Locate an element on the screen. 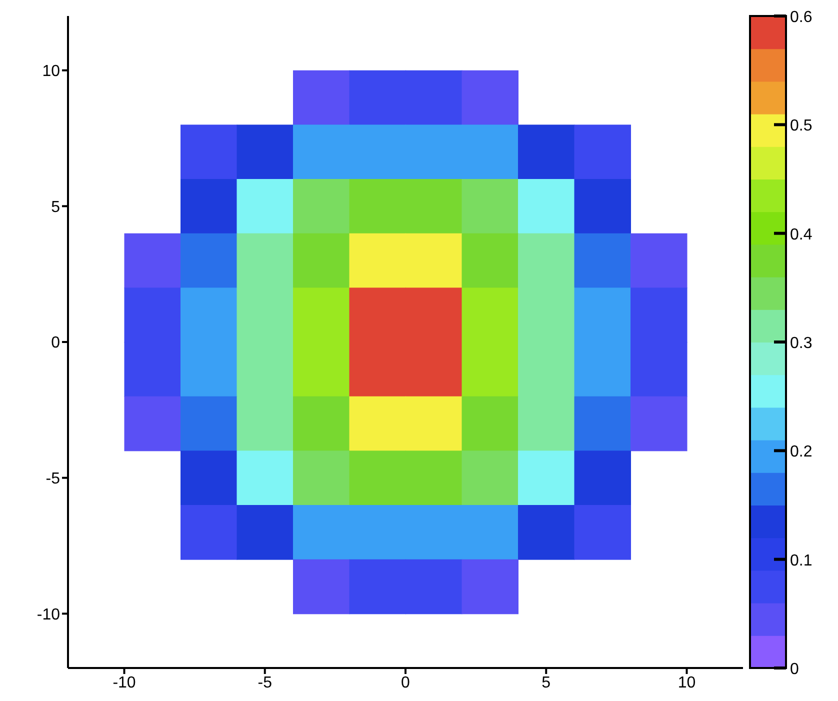 This screenshot has width=838, height=701. y-tick-label: -5 is located at coordinates (53, 479).